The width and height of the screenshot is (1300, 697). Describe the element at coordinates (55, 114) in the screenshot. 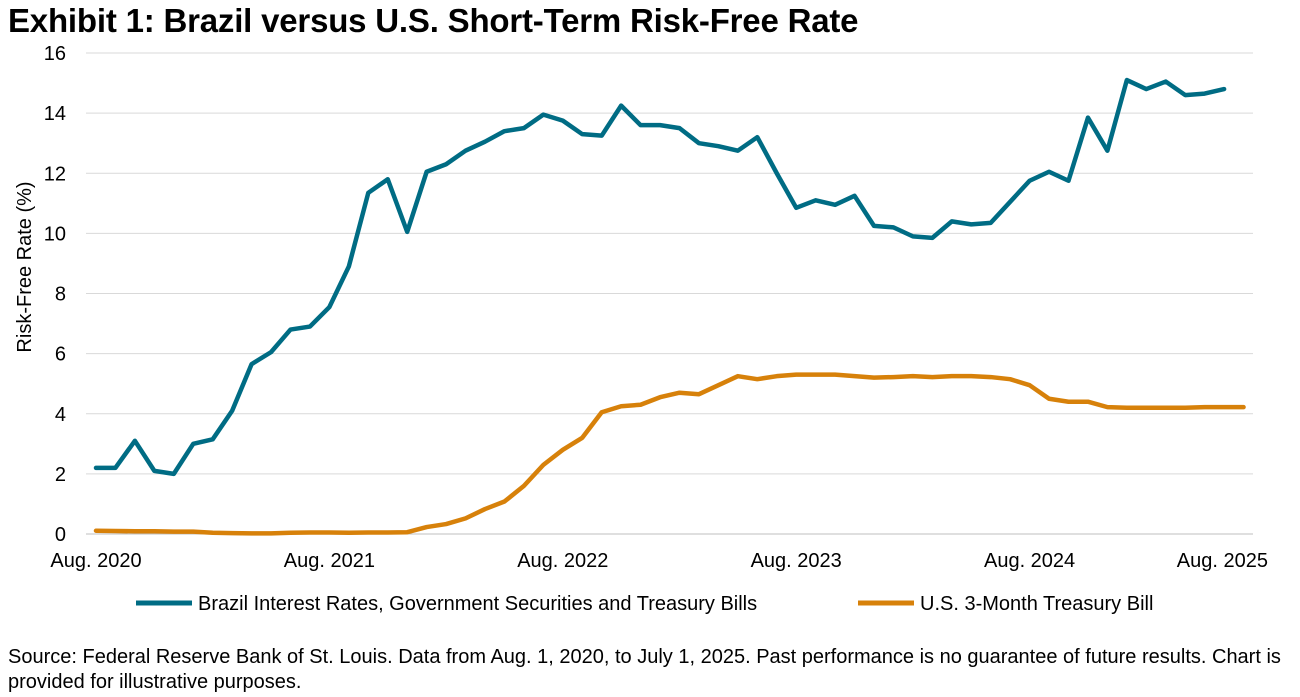

I see `y-tick-label: 14` at that location.